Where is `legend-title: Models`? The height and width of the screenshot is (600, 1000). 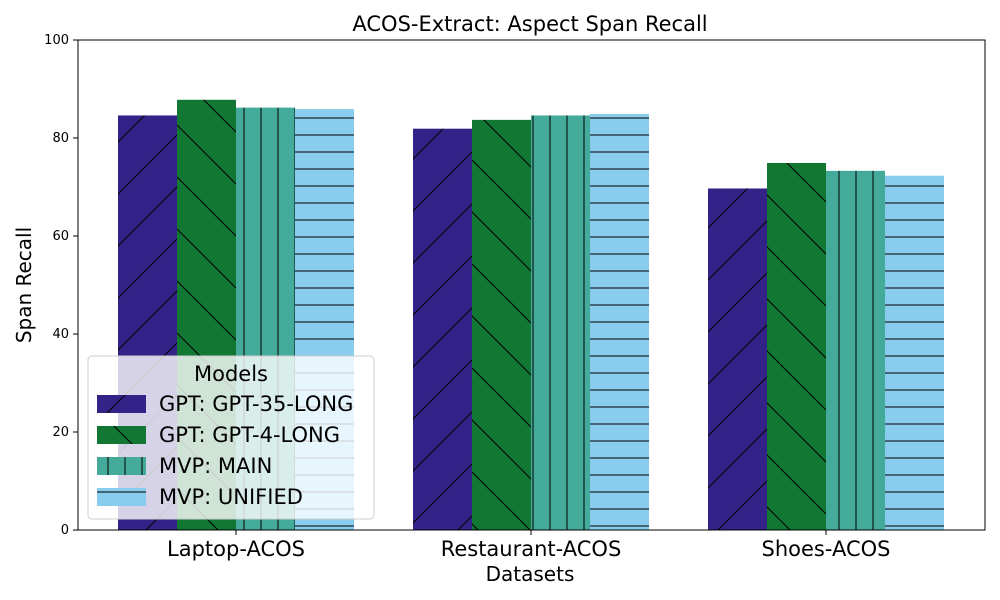
legend-title: Models is located at coordinates (231, 374).